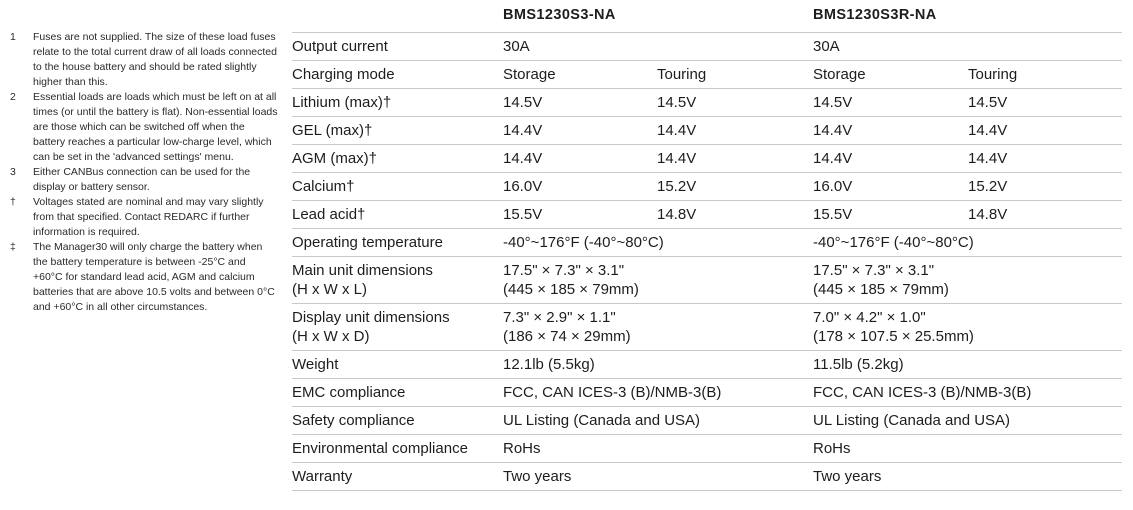 The image size is (1133, 510). Describe the element at coordinates (559, 15) in the screenshot. I see `product-name-1: BMS1230S3-NA` at that location.